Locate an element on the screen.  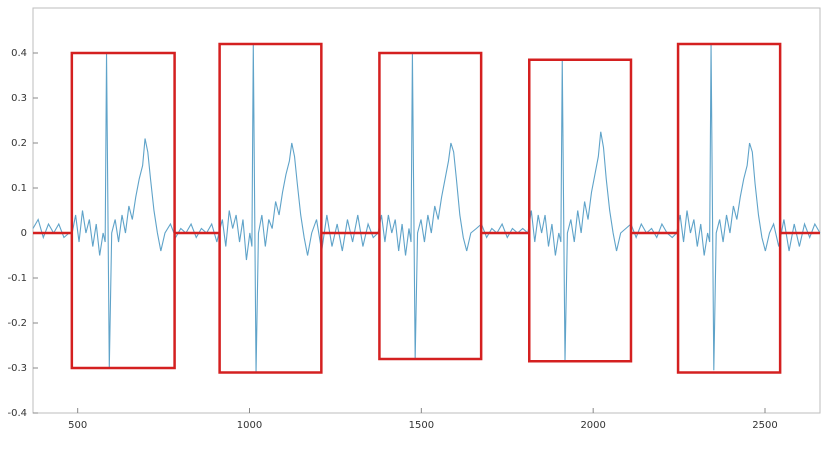
y-tick-label: -0.4 is located at coordinates (17, 413).